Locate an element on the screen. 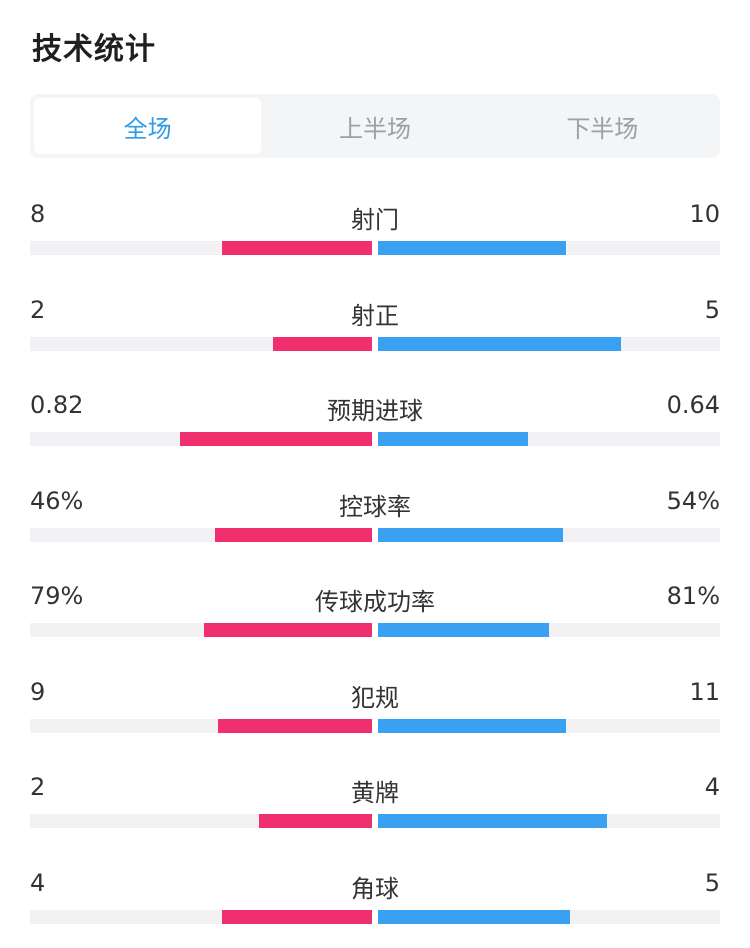 This screenshot has width=750, height=948. stat-row: 0.82 预期进球 0.64 is located at coordinates (375, 426).